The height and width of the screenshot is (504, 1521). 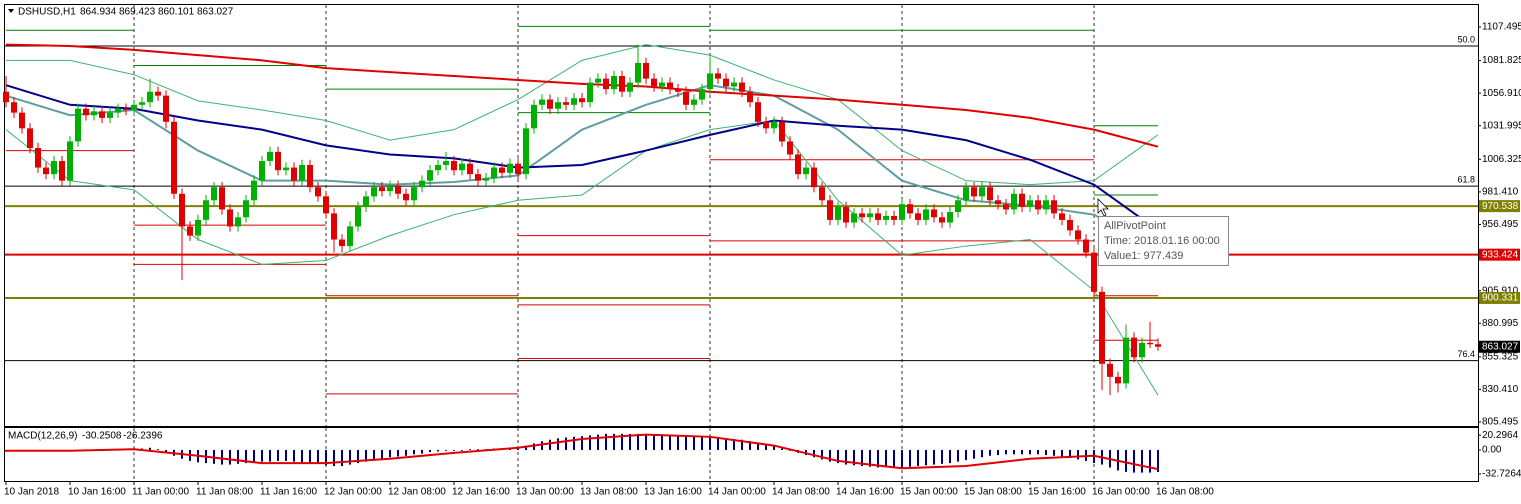 What do you see at coordinates (609, 492) in the screenshot?
I see `x-tick-label: 13 Jan 08:00` at bounding box center [609, 492].